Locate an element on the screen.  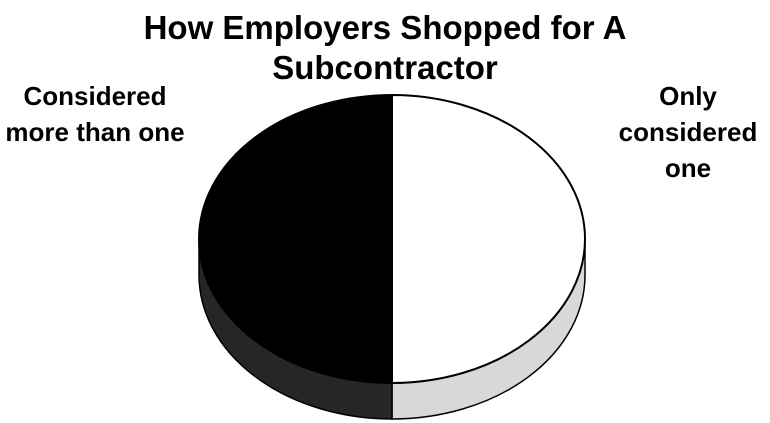
slice-label: Only considered one is located at coordinates (688, 132).